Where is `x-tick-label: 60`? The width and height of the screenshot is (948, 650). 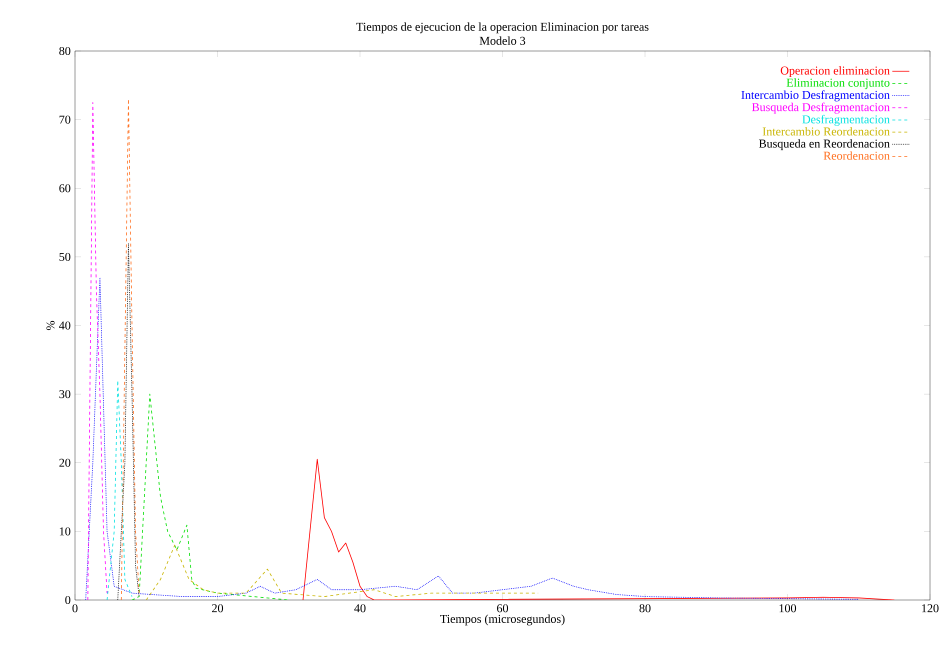 x-tick-label: 60 is located at coordinates (502, 608).